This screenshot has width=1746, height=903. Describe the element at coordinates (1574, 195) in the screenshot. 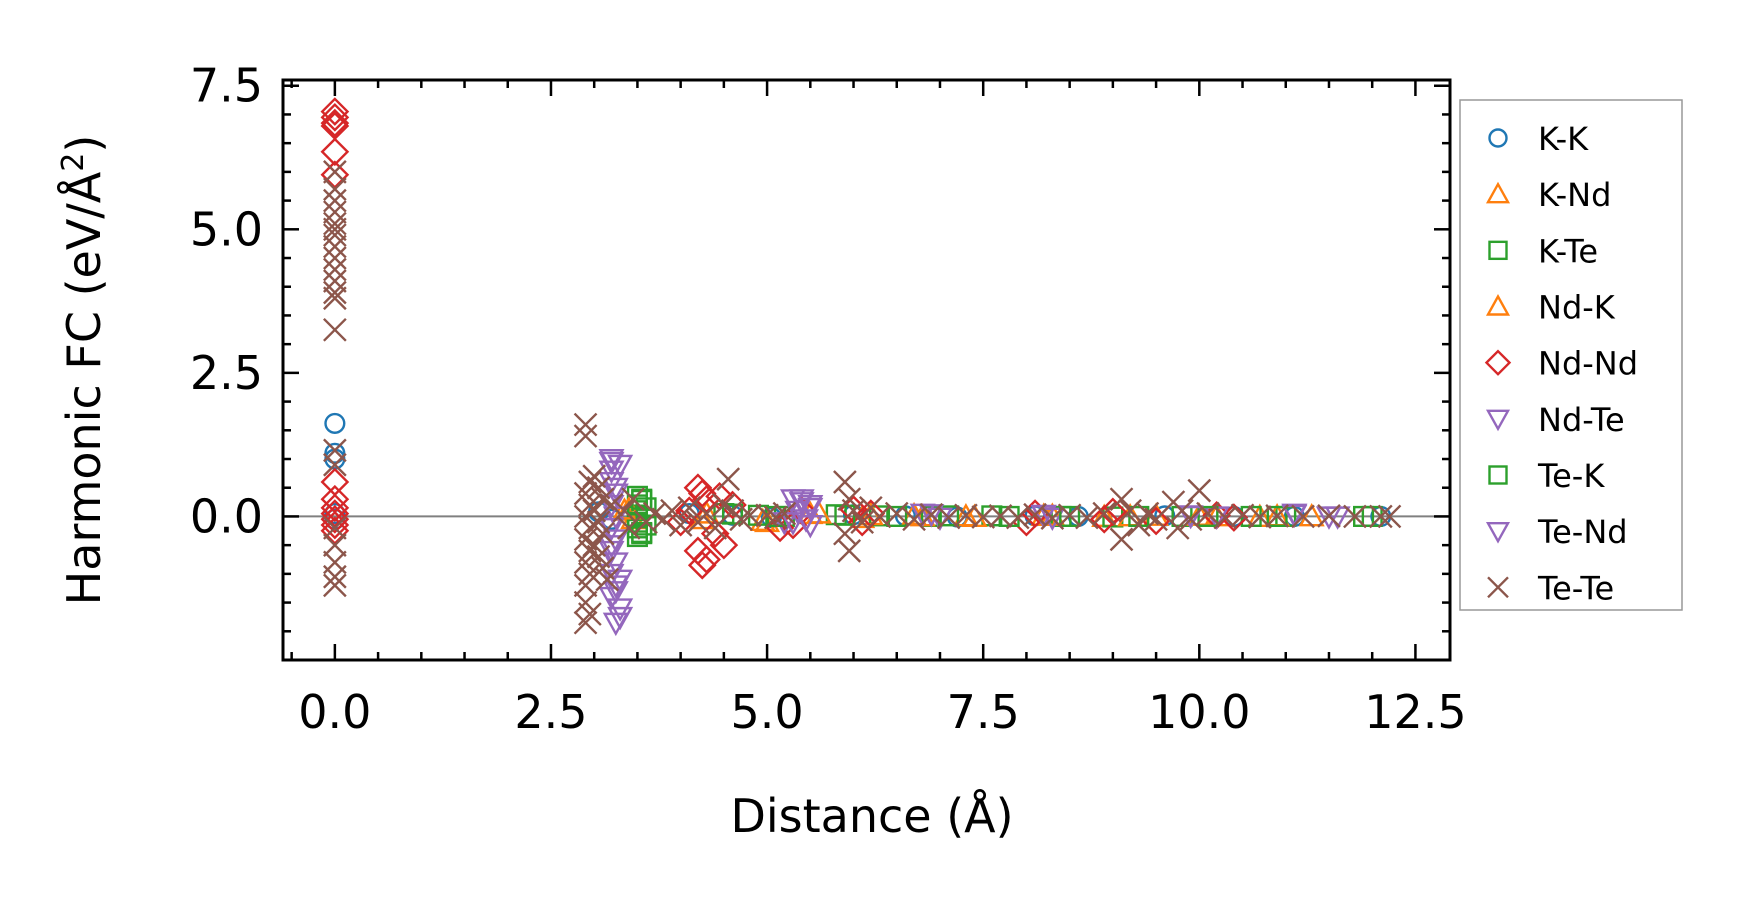

I see `legend-label: K-Nd` at that location.